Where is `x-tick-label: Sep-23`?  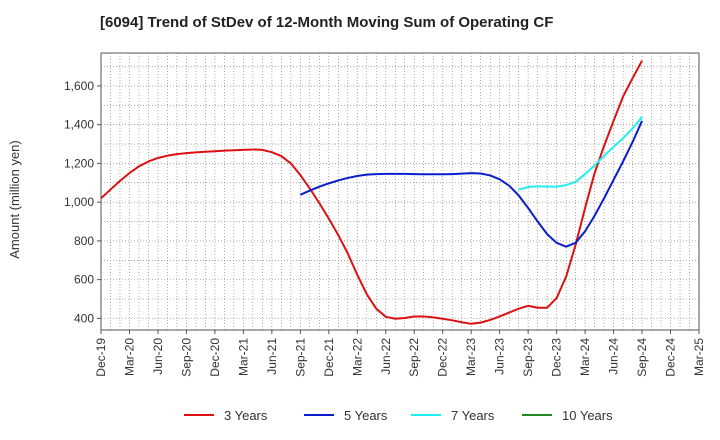 x-tick-label: Sep-23 is located at coordinates (528, 357).